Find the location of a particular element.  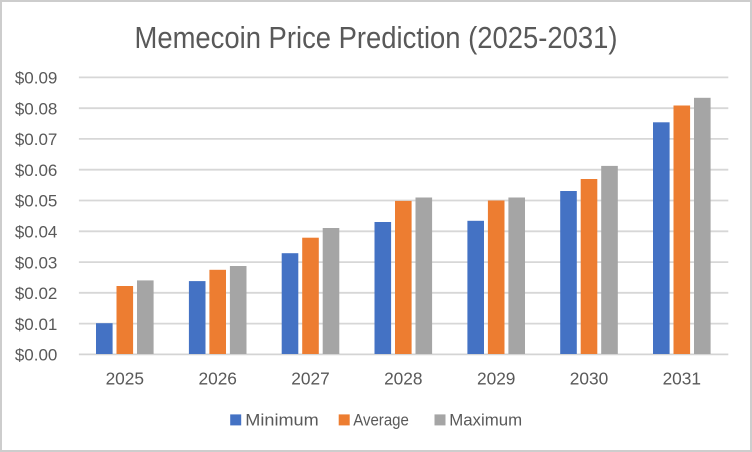

svg-text: Minimum is located at coordinates (281, 419).